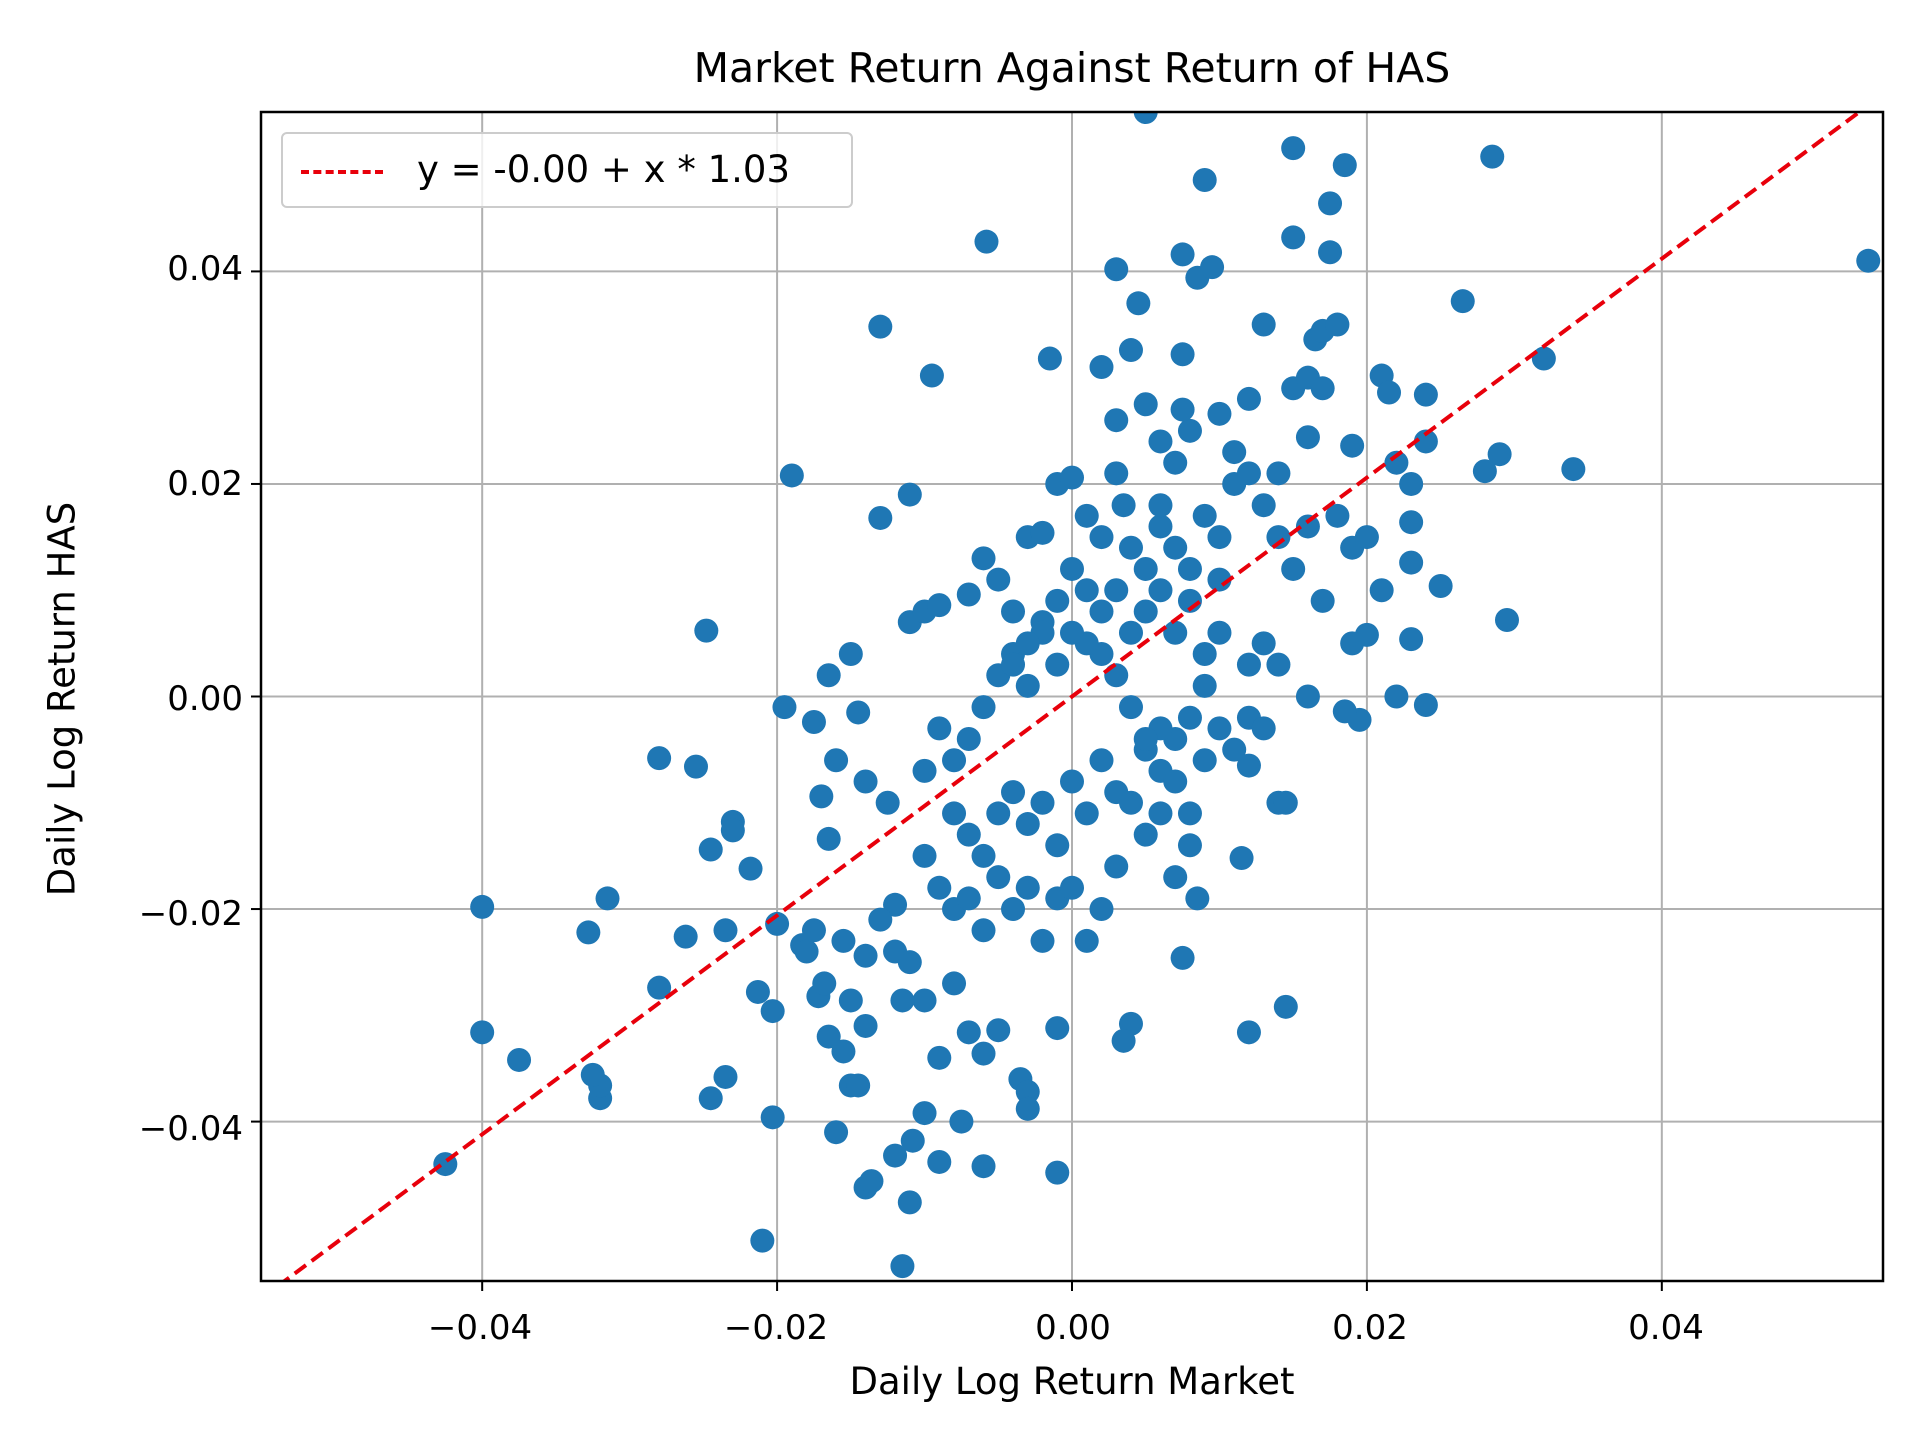 This screenshot has width=1920, height=1440. What do you see at coordinates (1072, 1381) in the screenshot?
I see `x-axis-label: Daily Log Return Market` at bounding box center [1072, 1381].